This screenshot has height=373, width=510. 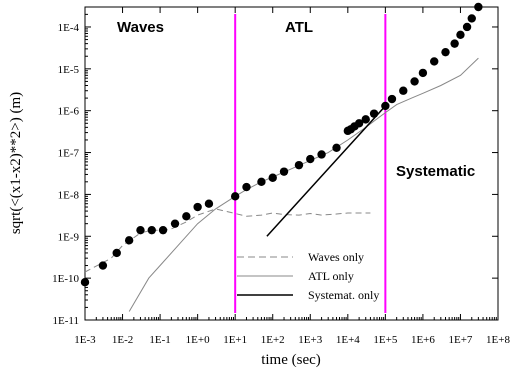 What do you see at coordinates (198, 340) in the screenshot?
I see `x-tick-label: 1E+0` at bounding box center [198, 340].